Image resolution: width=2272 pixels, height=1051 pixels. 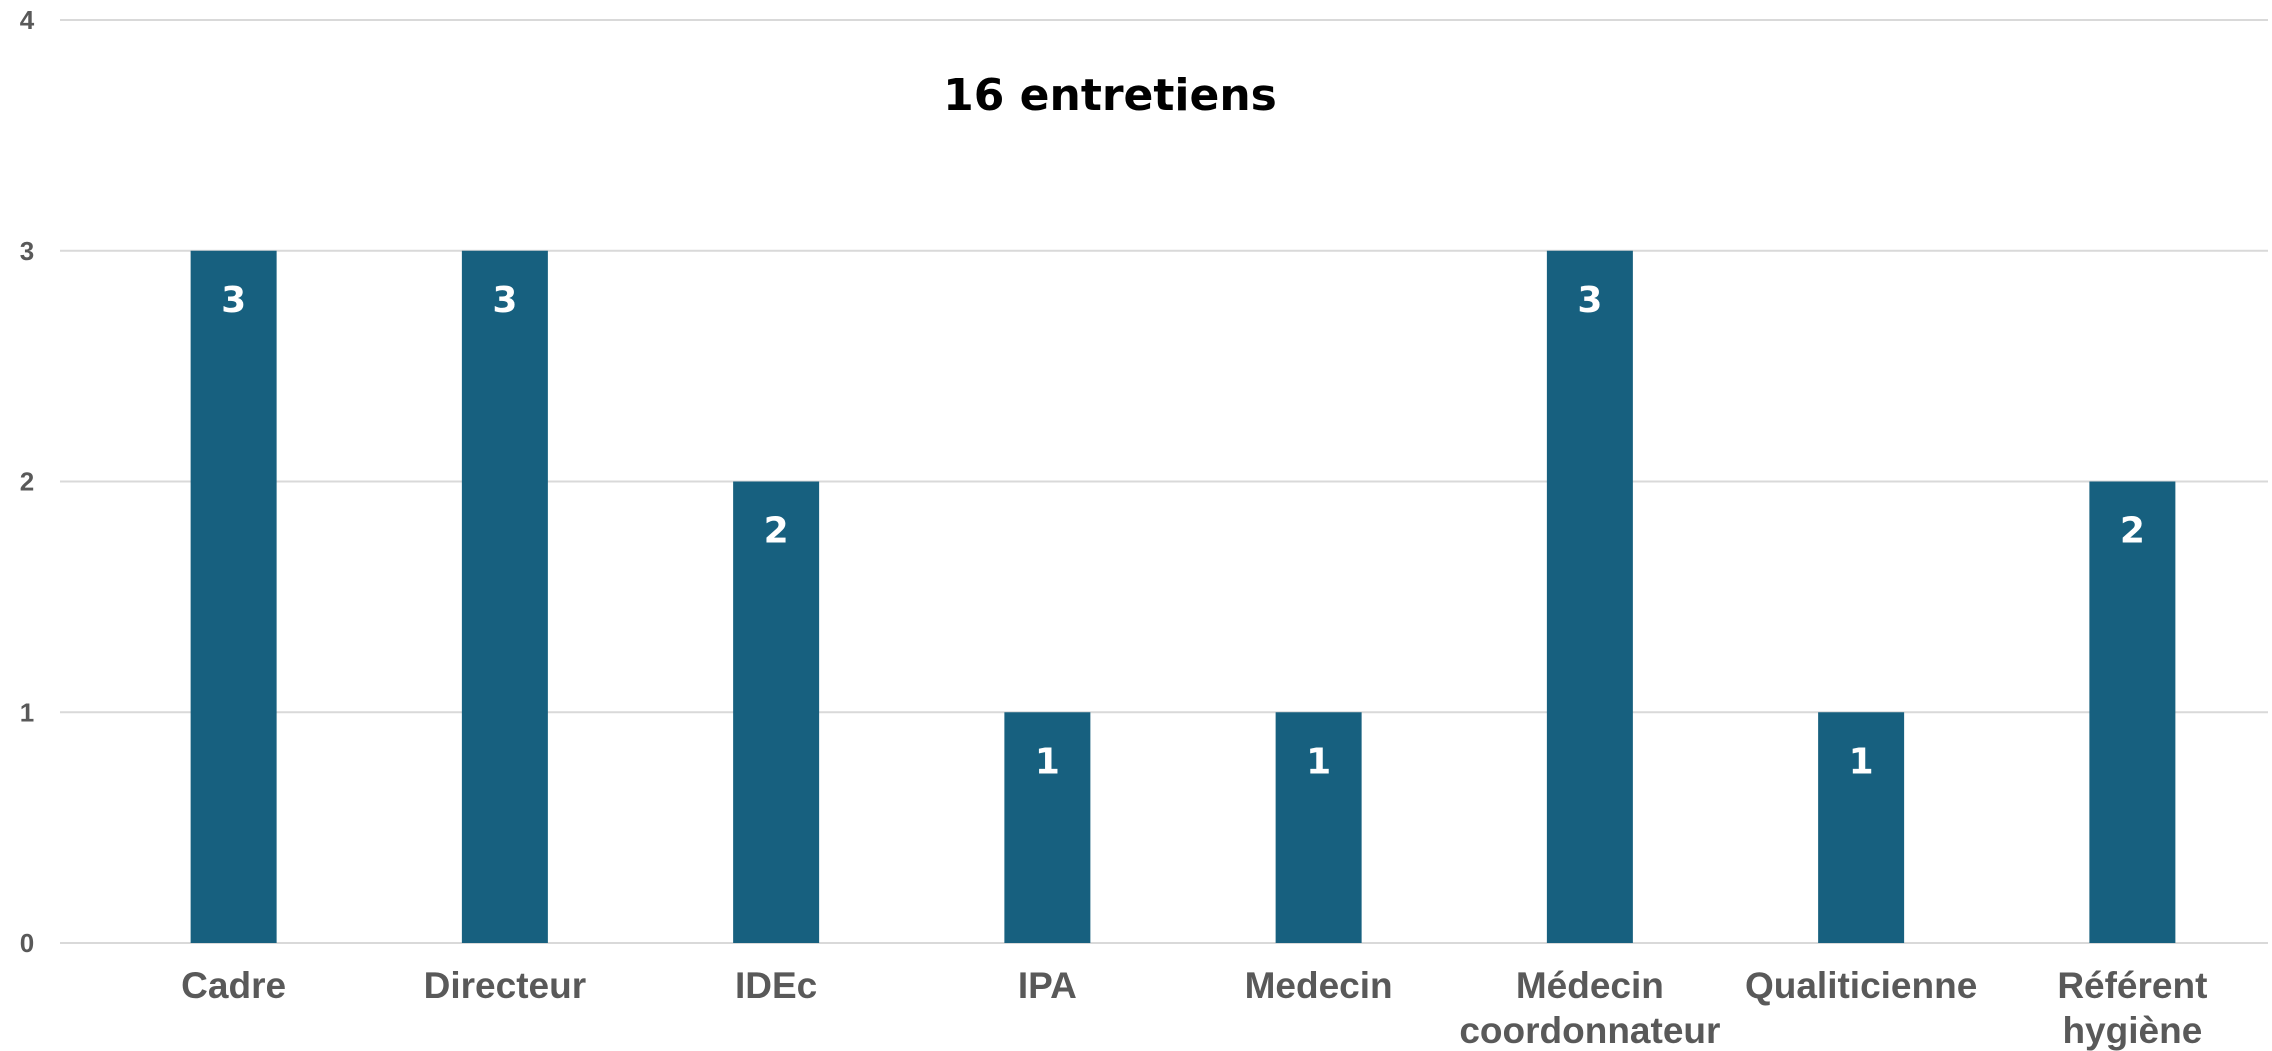 I want to click on x-tick-label-line: Cadre, so click(x=233, y=985).